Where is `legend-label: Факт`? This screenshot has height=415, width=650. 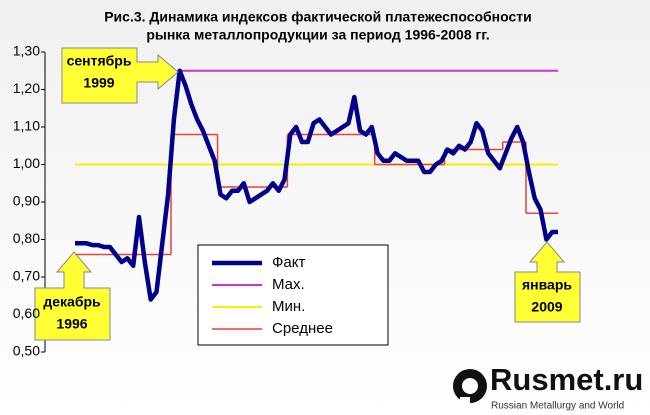
legend-label: Факт is located at coordinates (288, 262).